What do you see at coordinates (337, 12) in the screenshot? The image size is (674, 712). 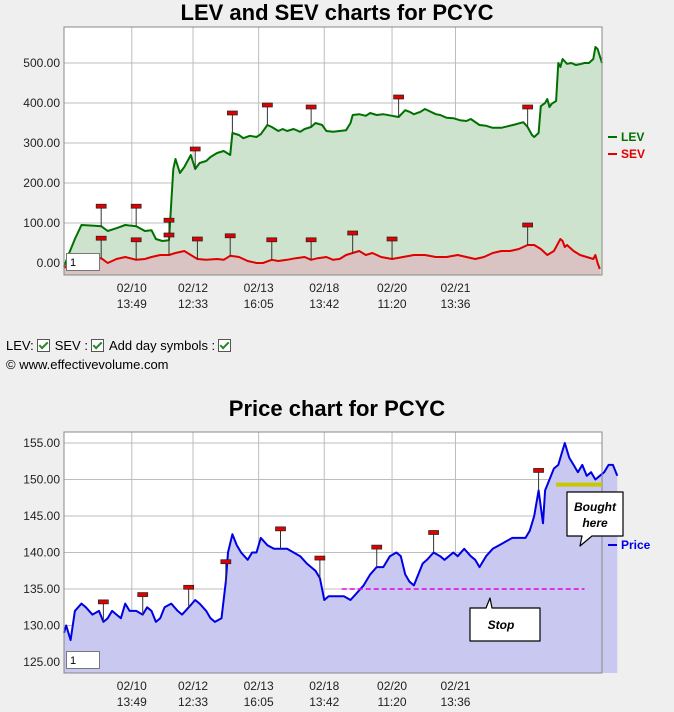 I see `lev-sev-chart-title: LEV and SEV charts for PCYC` at bounding box center [337, 12].